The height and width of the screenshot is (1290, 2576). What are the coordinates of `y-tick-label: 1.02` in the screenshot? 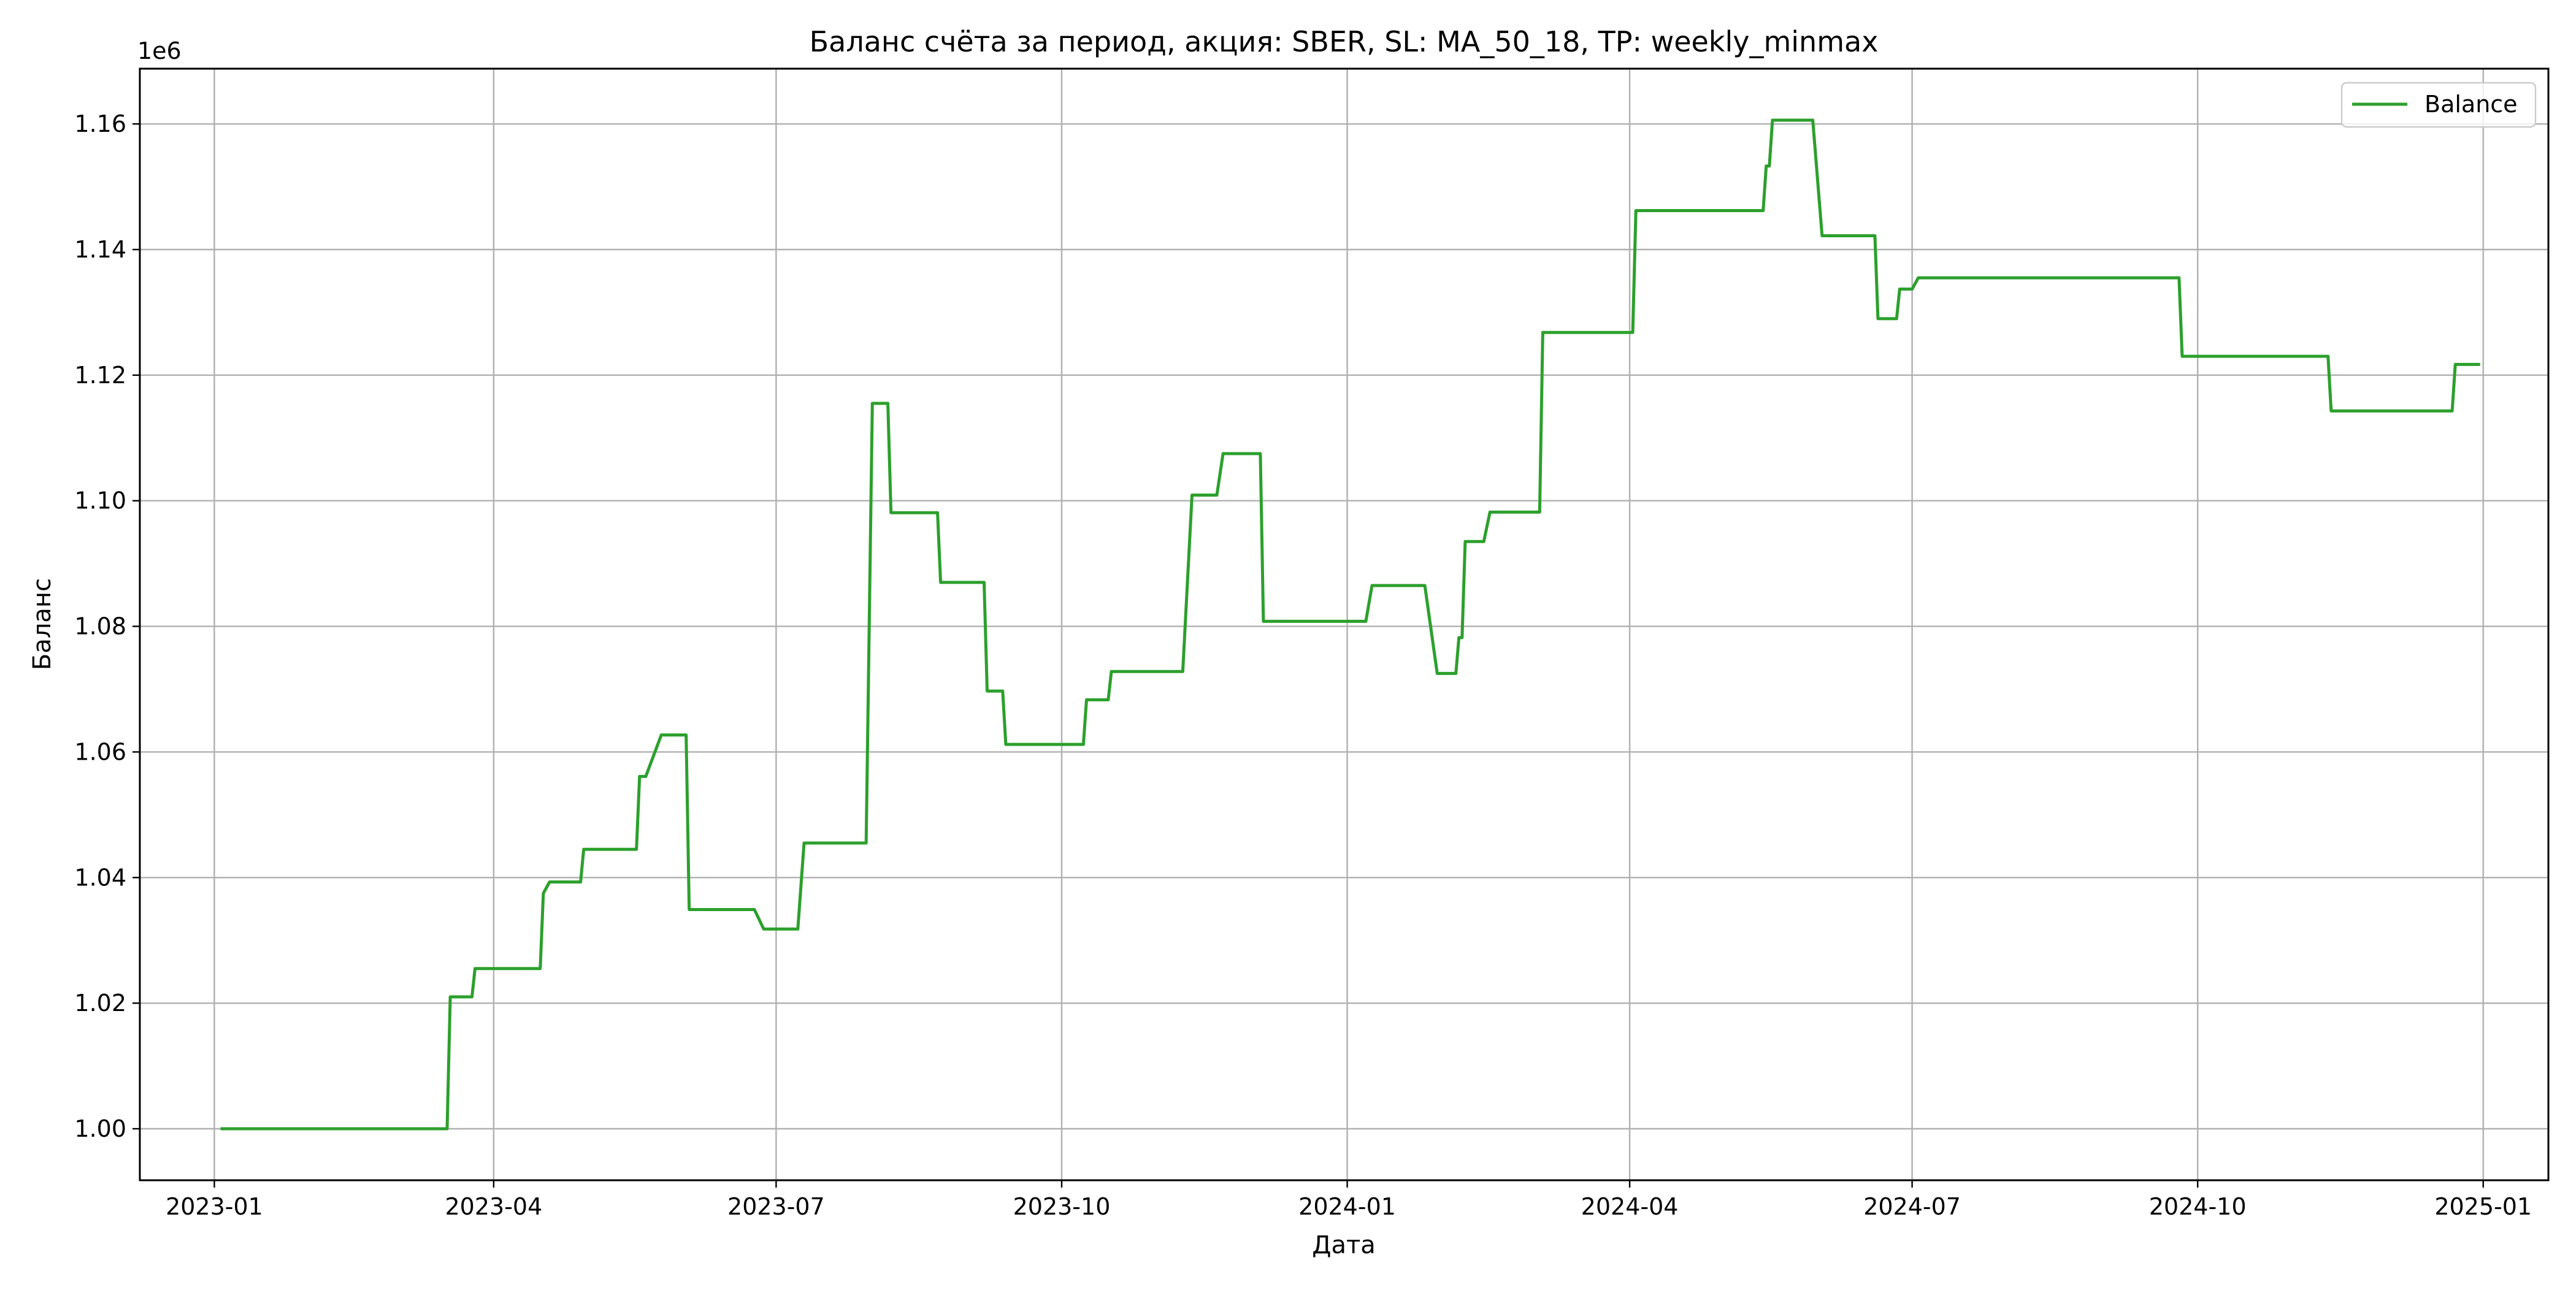 It's located at (100, 1003).